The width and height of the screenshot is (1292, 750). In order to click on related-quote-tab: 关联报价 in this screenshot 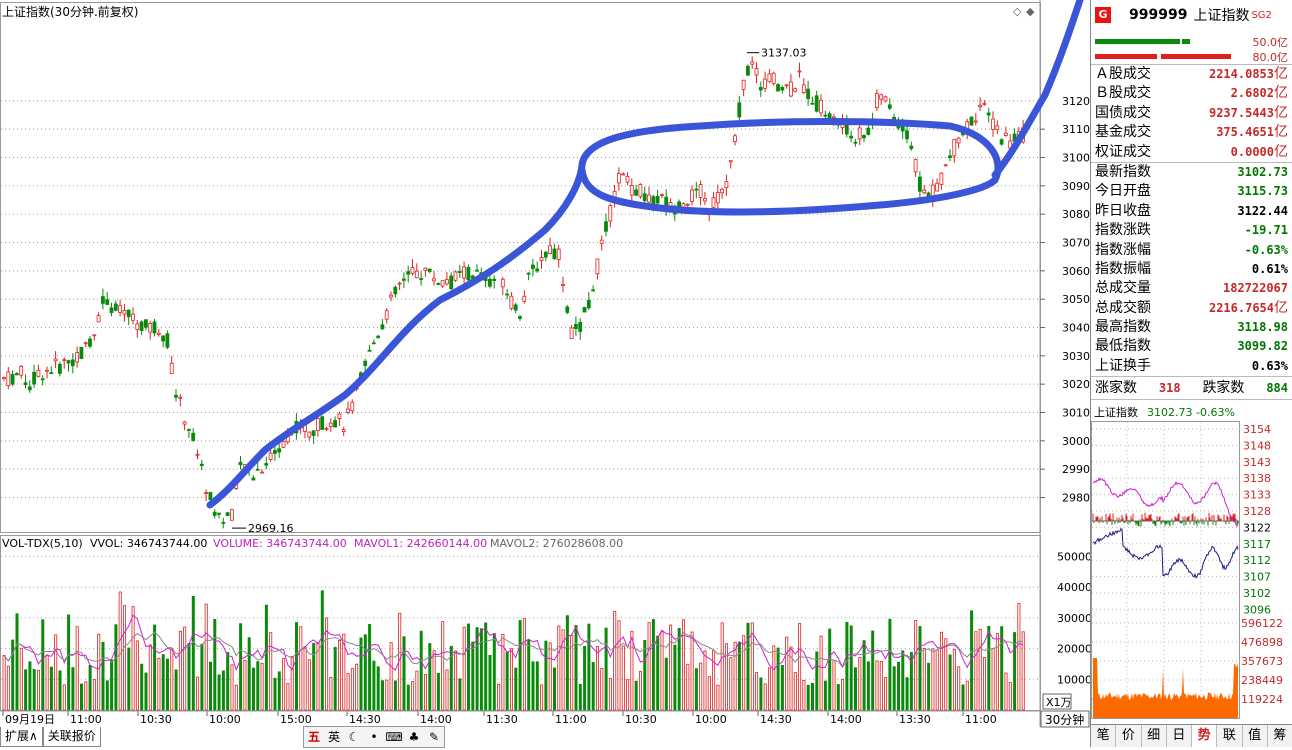, I will do `click(71, 737)`.